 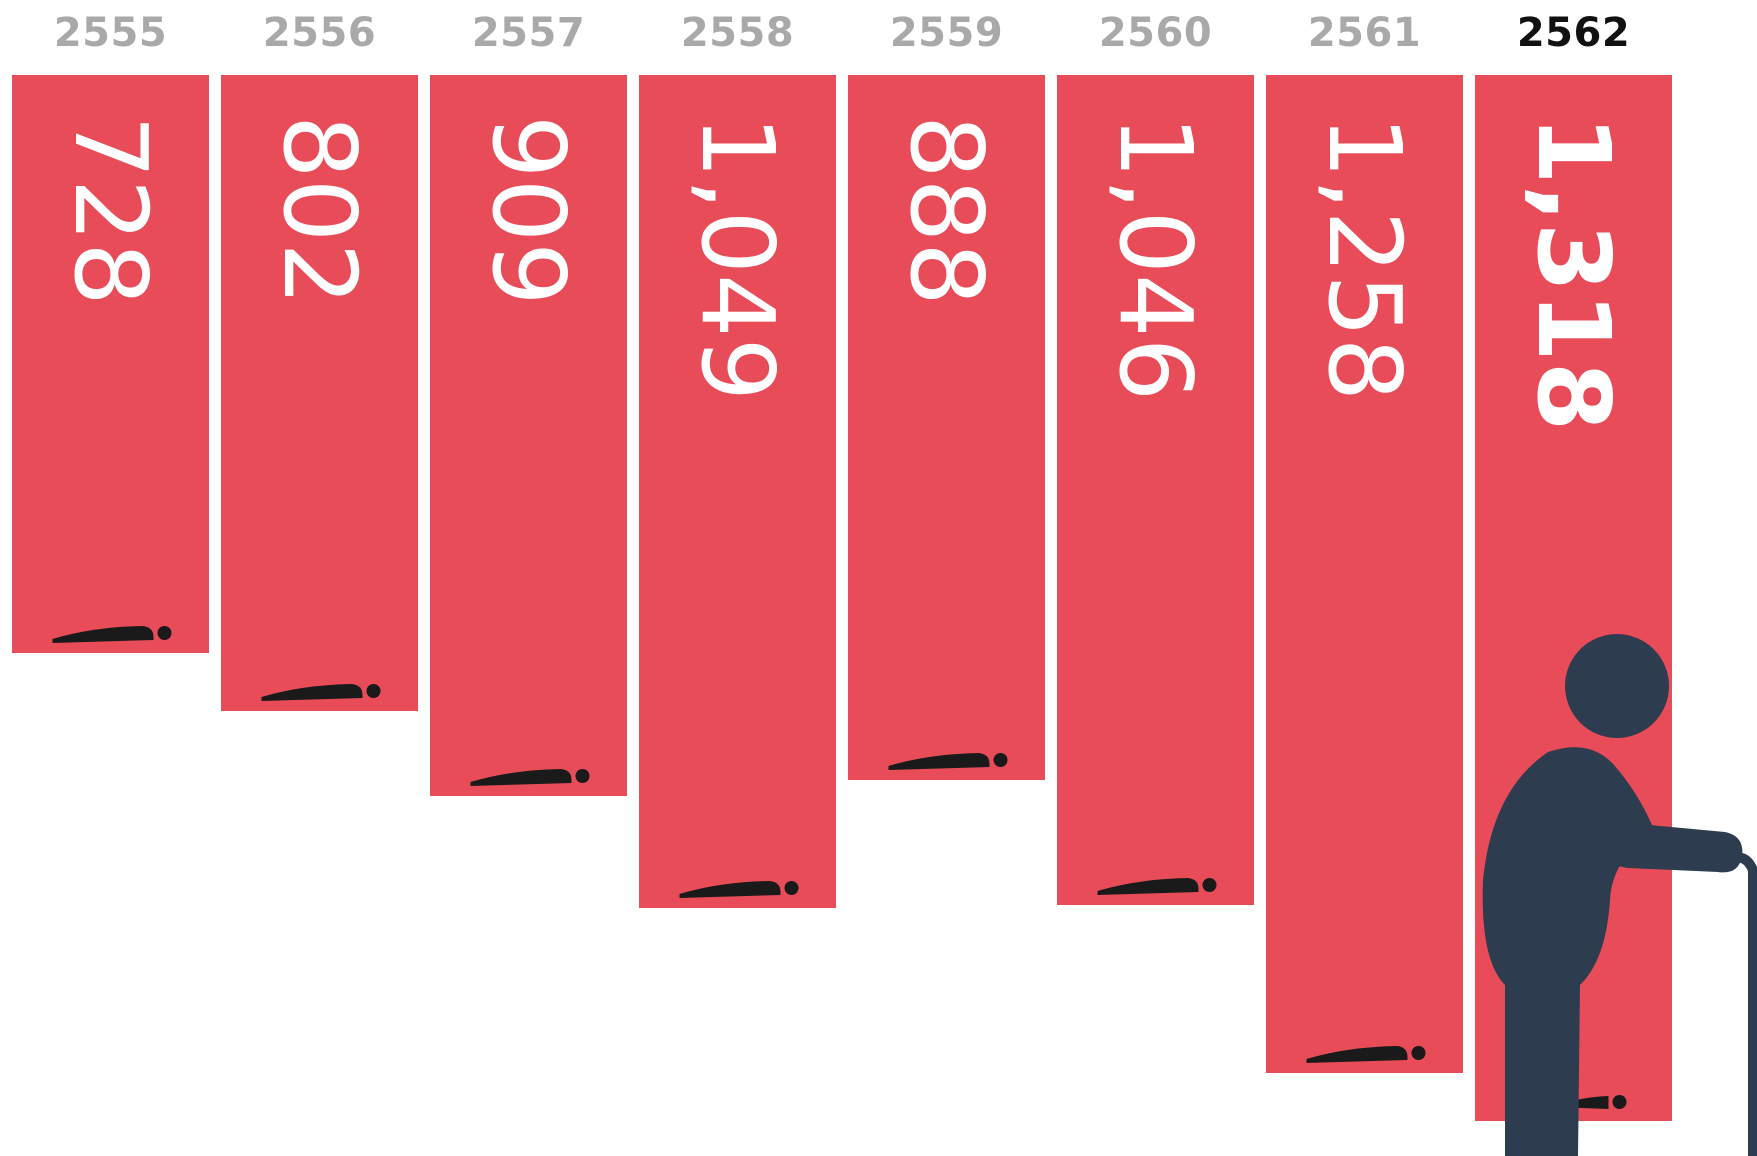 I want to click on year-label-2555: 2555, so click(x=110, y=33).